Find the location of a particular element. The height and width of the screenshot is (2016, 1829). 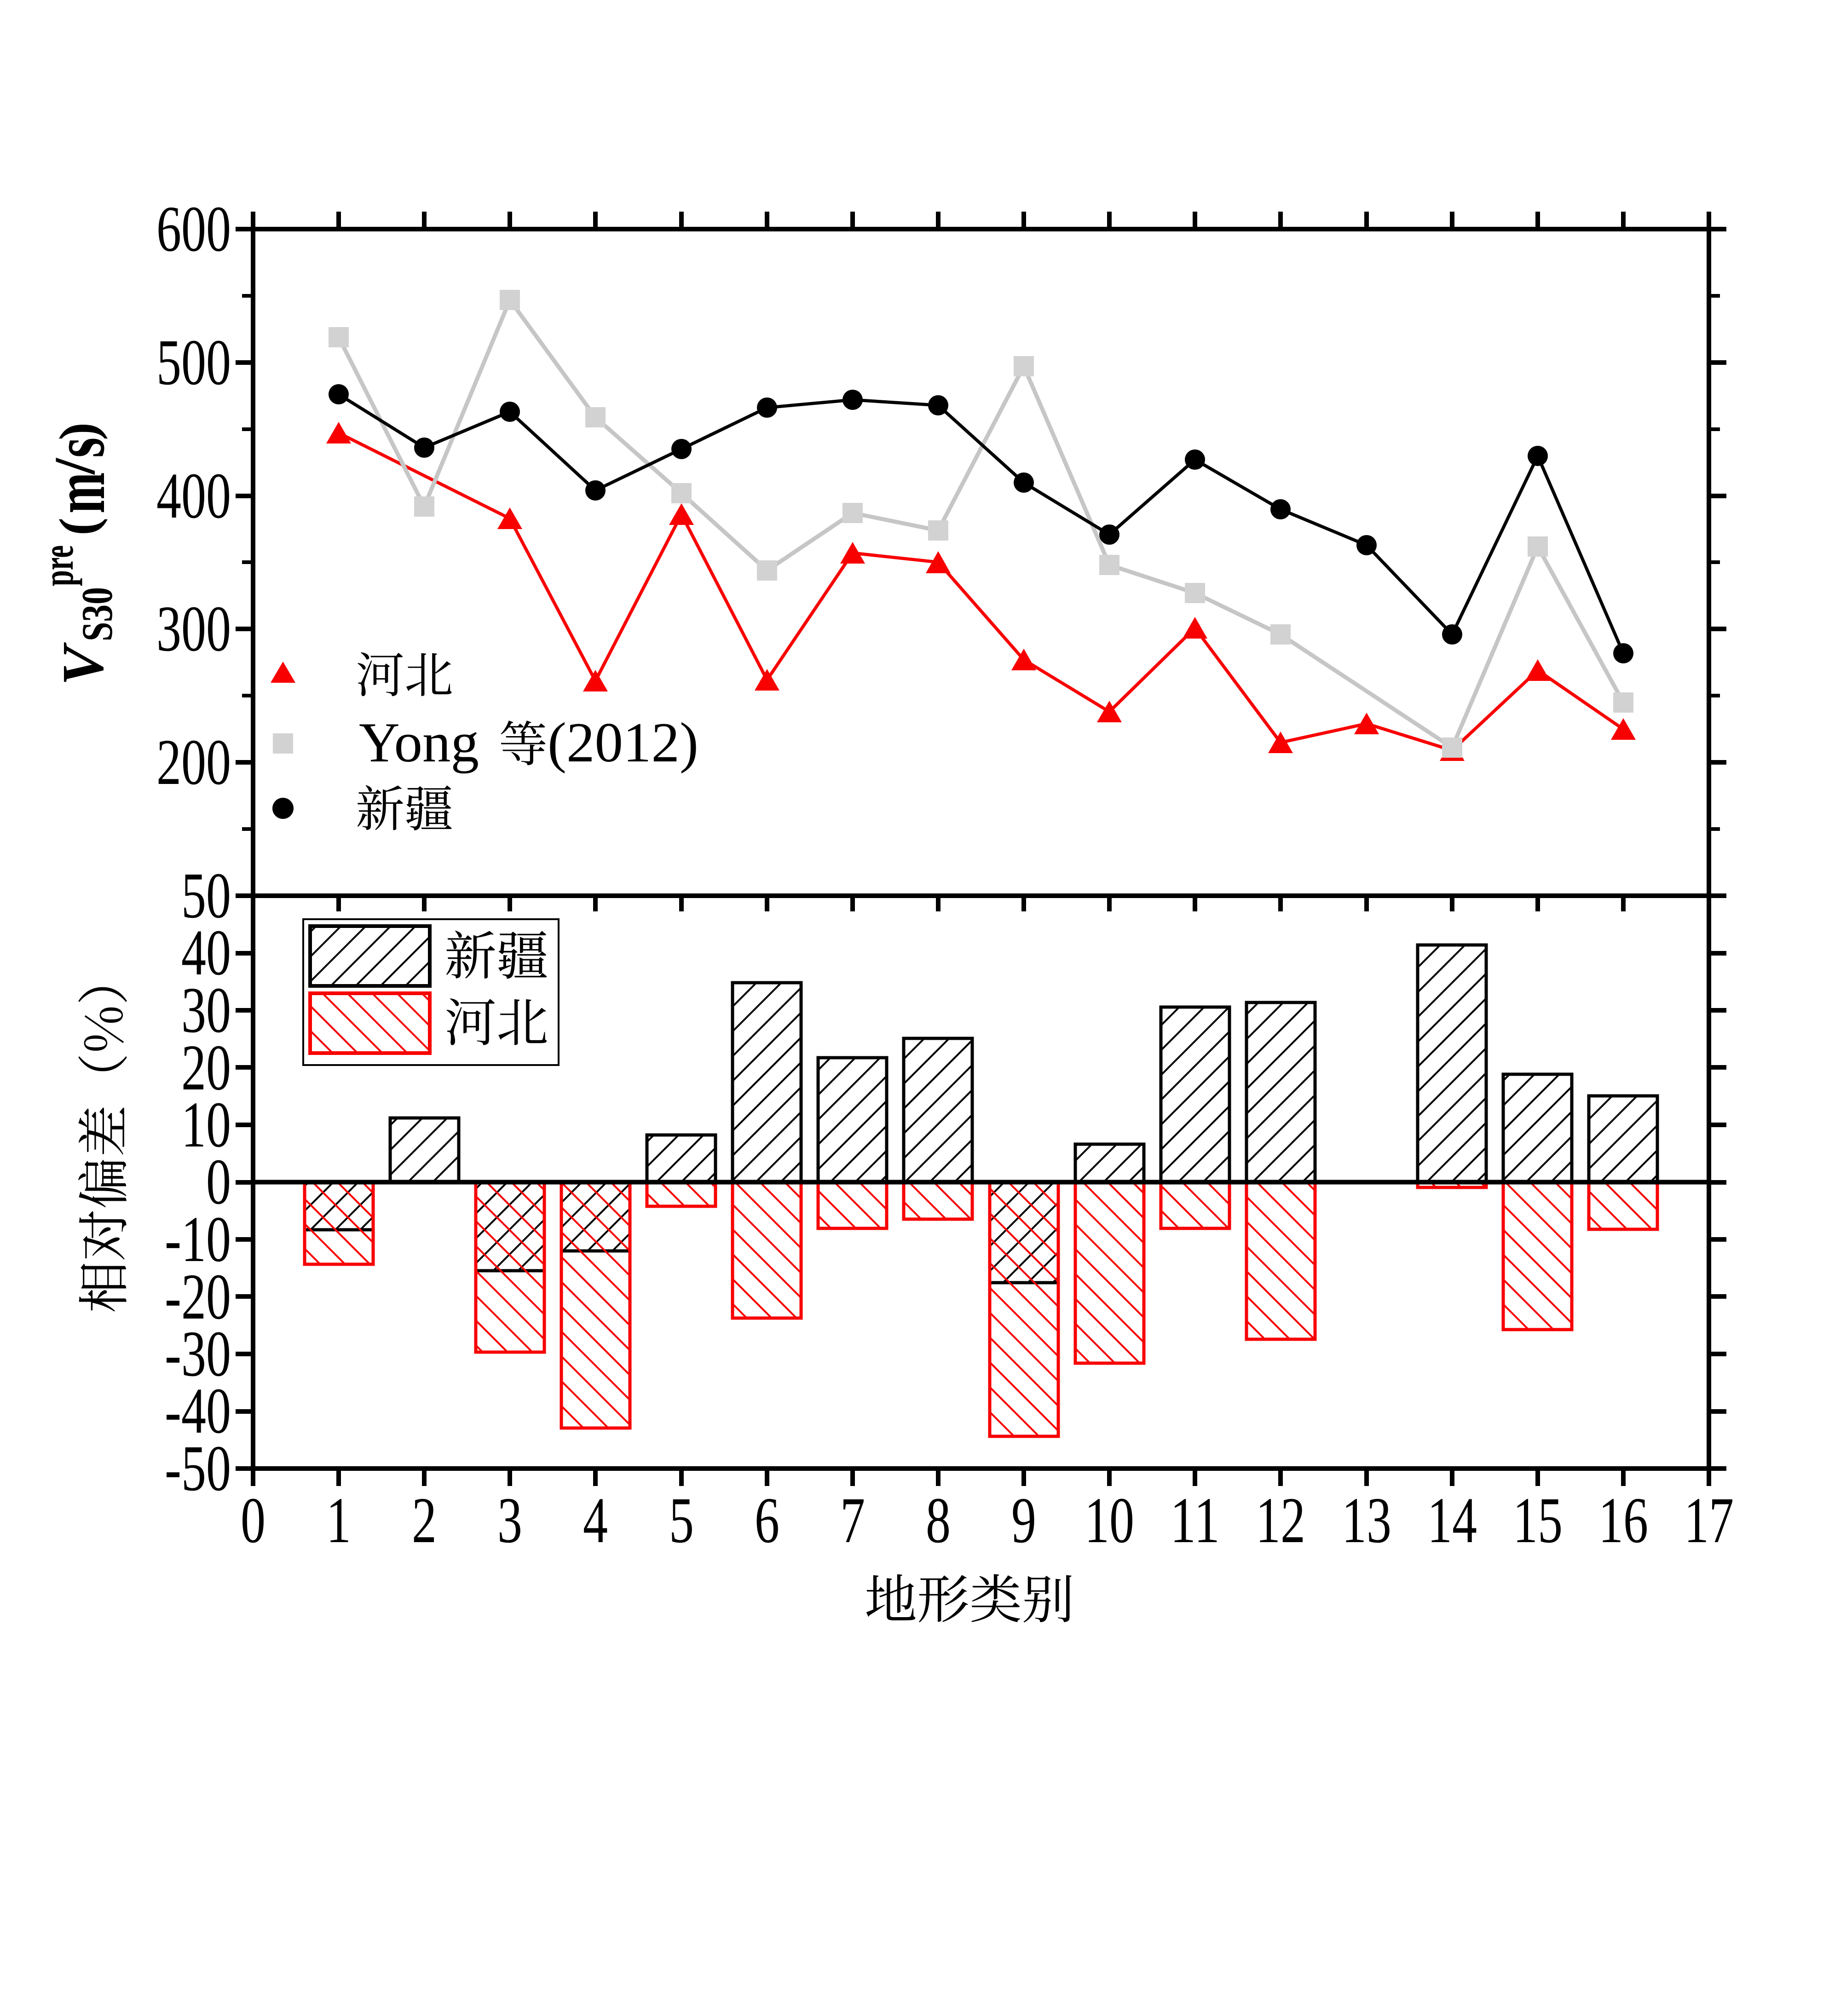

svg-text: 50 is located at coordinates (206, 895).